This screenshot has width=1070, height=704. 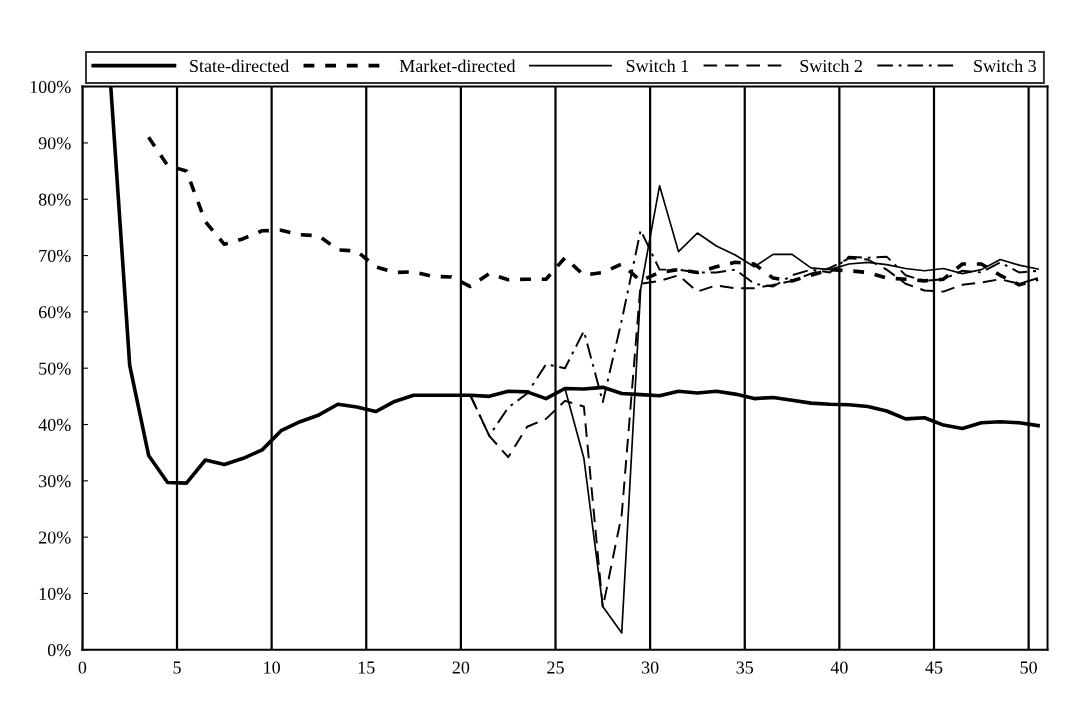 What do you see at coordinates (50, 87) in the screenshot?
I see `y-tick-label: 100%` at bounding box center [50, 87].